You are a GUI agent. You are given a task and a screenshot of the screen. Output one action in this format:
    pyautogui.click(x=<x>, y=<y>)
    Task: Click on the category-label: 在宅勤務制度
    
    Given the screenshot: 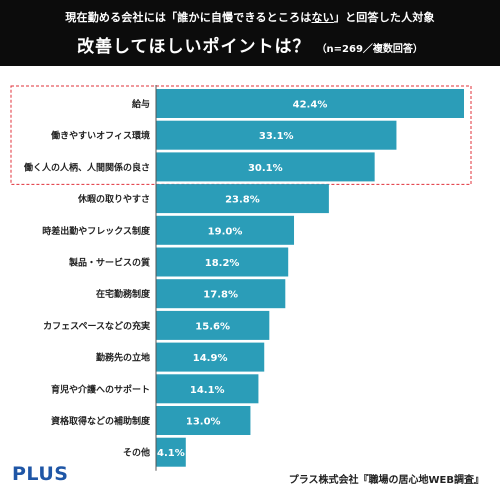 What is the action you would take?
    pyautogui.click(x=123, y=294)
    